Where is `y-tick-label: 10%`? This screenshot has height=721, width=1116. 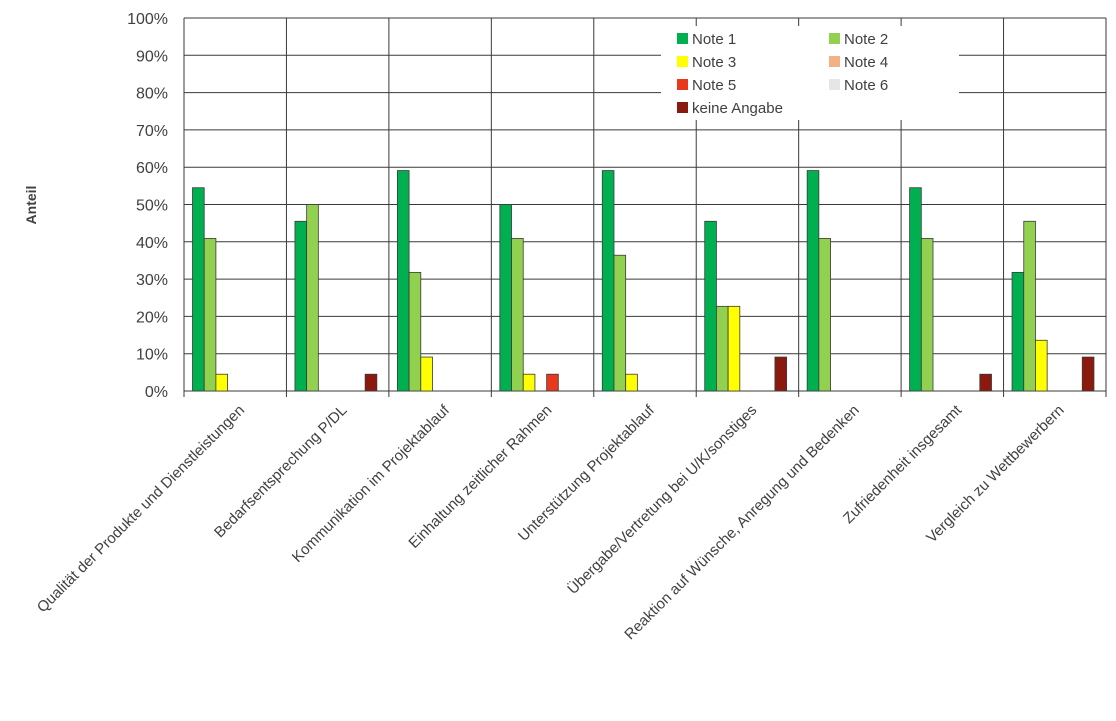
y-tick-label: 10% is located at coordinates (152, 355).